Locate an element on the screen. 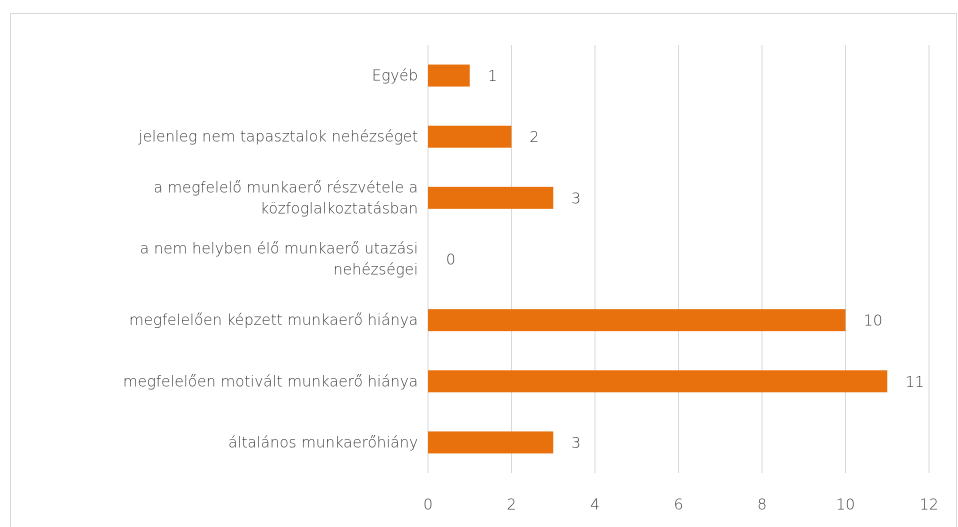 The image size is (958, 527). y-tick-label: jelenleg nem tapasztalok nehézséget is located at coordinates (278, 136).